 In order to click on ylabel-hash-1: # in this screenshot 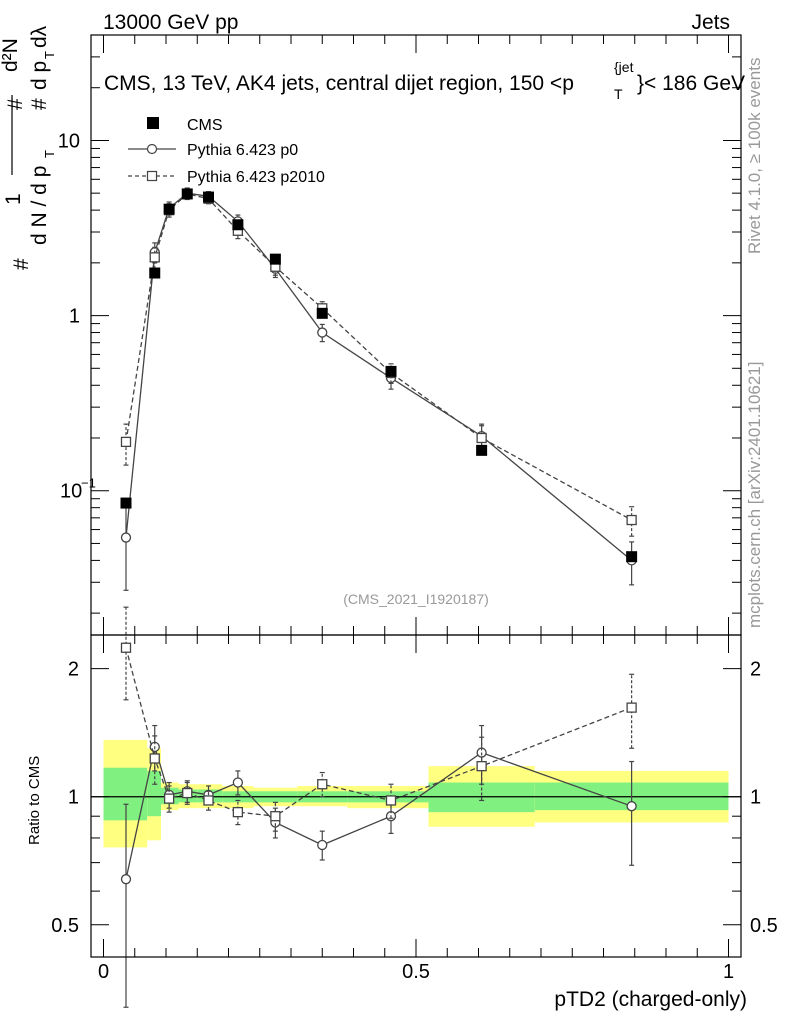, I will do `click(21, 264)`.